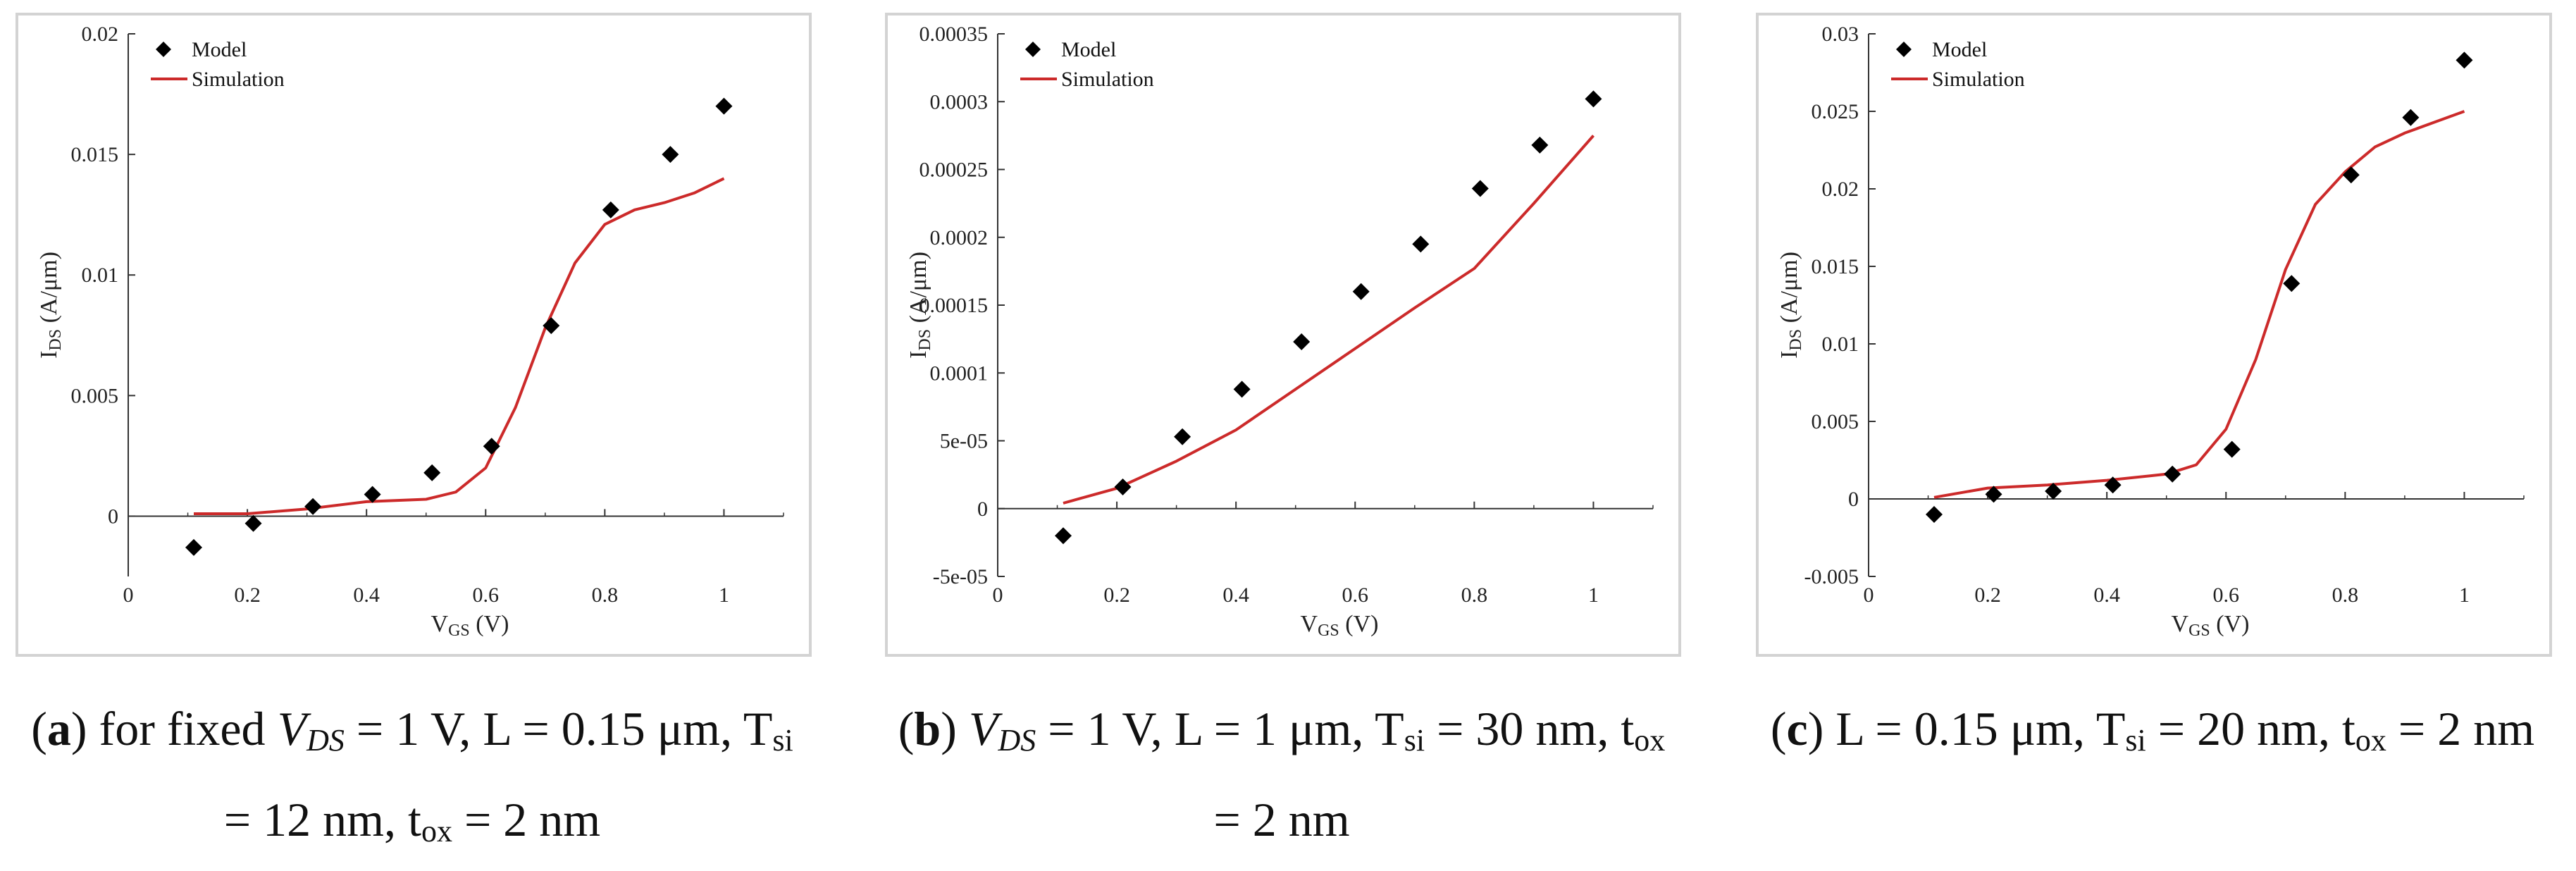  Describe the element at coordinates (59, 728) in the screenshot. I see `caption-text: a` at that location.